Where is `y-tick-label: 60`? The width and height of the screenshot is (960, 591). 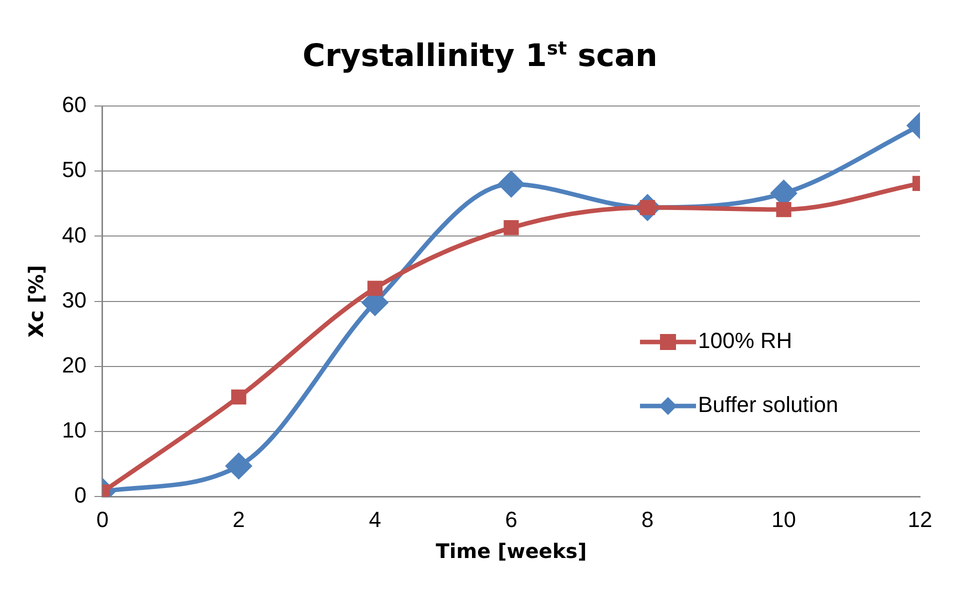
y-tick-label: 60 is located at coordinates (74, 105).